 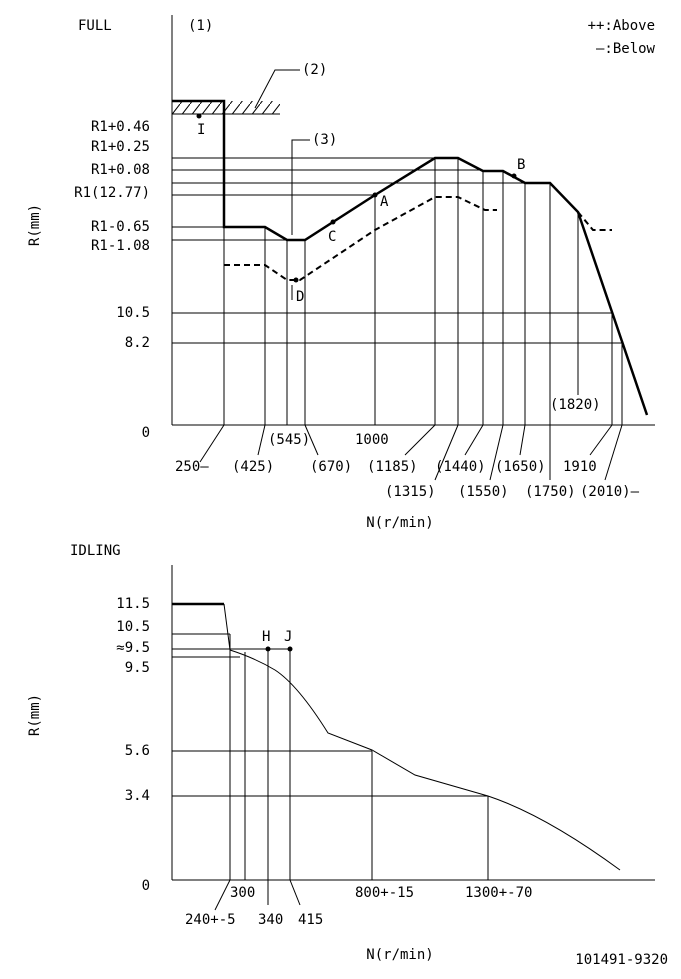 I want to click on point-label: A, so click(x=384, y=202).